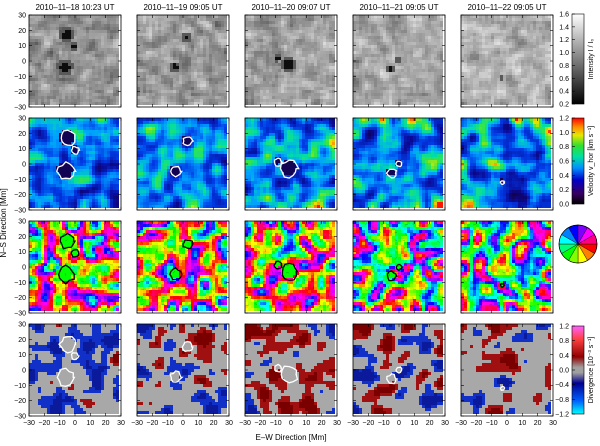 The height and width of the screenshot is (446, 600). What do you see at coordinates (591, 59) in the screenshot?
I see `colorbar-label: Intensity I / I₀` at bounding box center [591, 59].